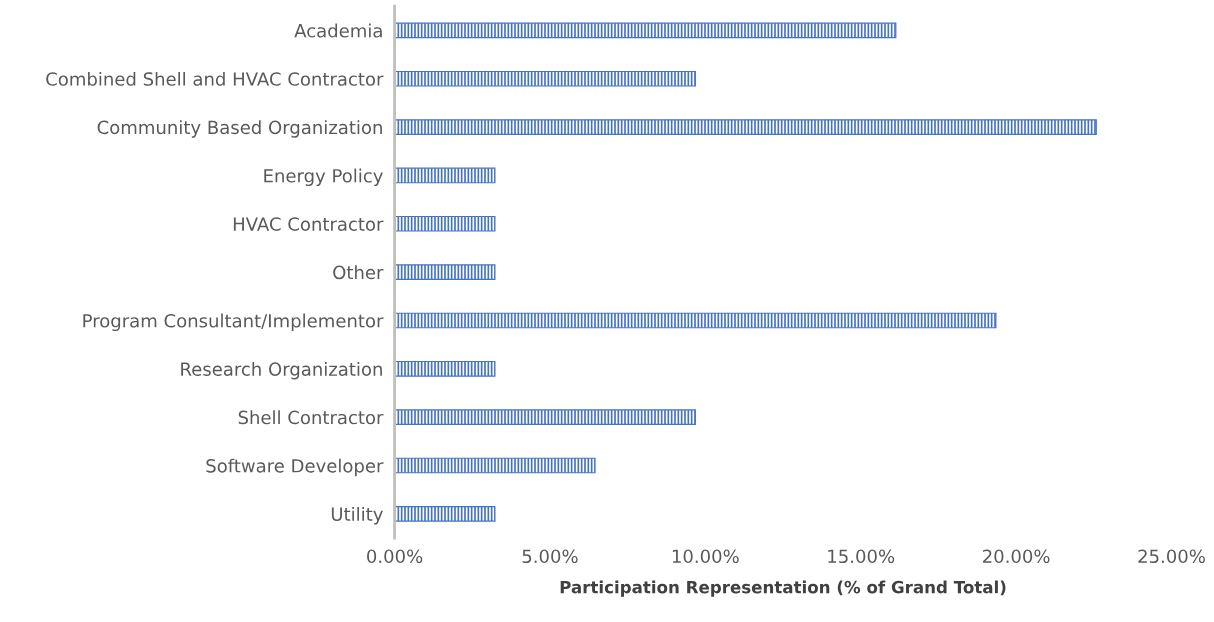 This screenshot has width=1214, height=622. I want to click on y-tick-label: Shell Contractor, so click(311, 417).